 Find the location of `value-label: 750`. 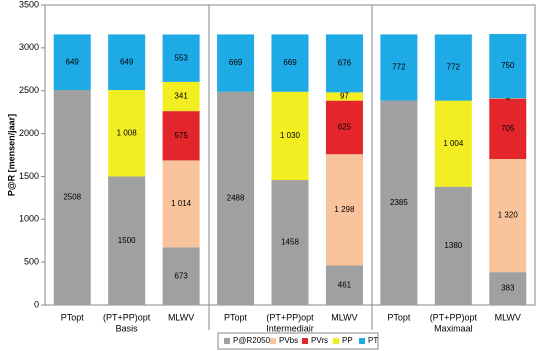

value-label: 750 is located at coordinates (508, 65).